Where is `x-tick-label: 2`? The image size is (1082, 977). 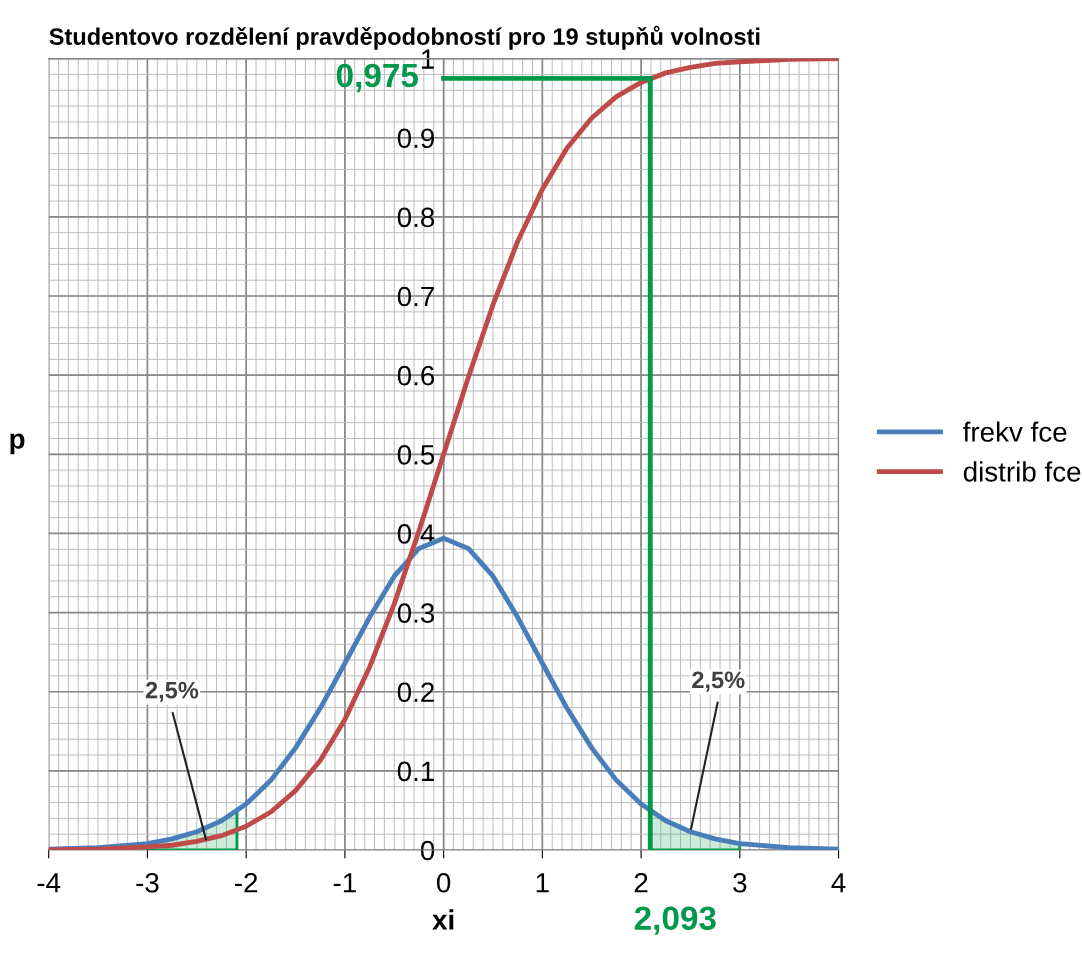
x-tick-label: 2 is located at coordinates (641, 882).